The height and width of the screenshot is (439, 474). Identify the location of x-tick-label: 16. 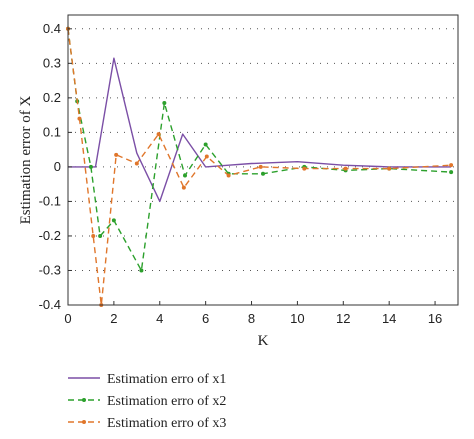
(435, 318).